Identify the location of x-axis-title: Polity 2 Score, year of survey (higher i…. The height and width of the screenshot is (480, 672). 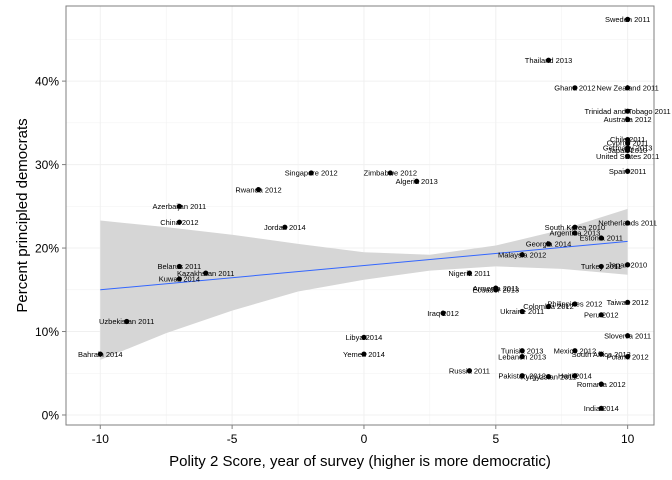
(360, 461).